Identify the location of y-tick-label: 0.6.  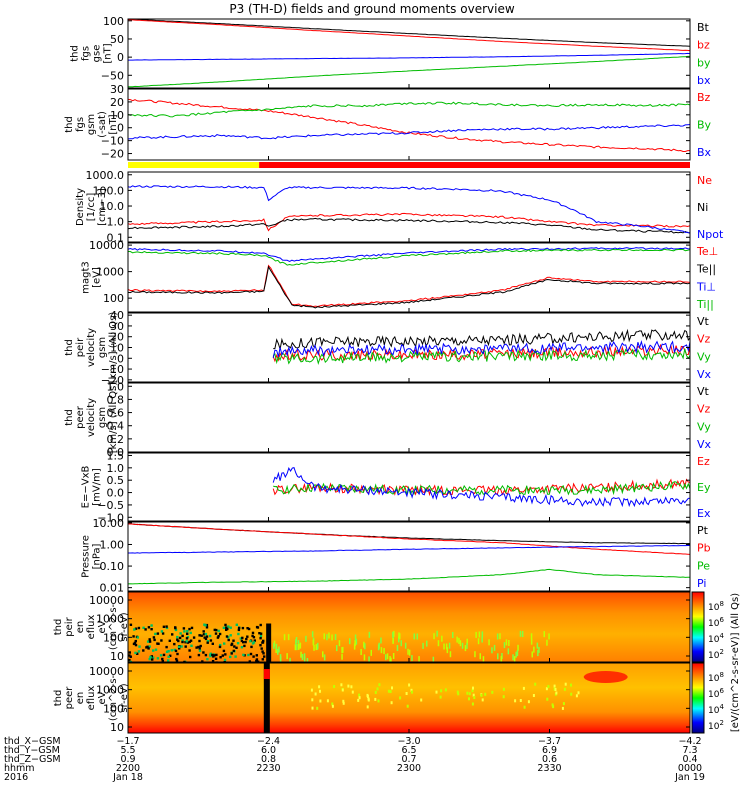
(116, 413).